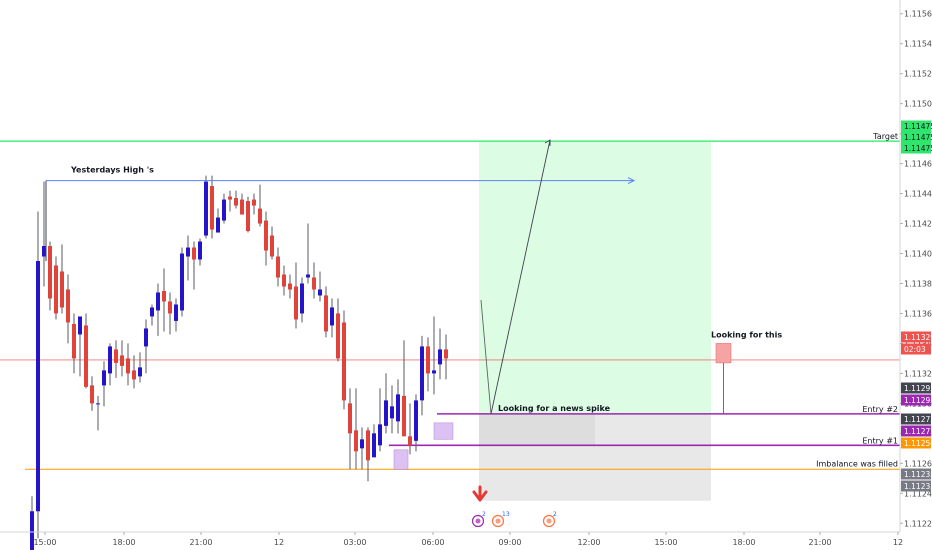 The height and width of the screenshot is (550, 932). Describe the element at coordinates (880, 440) in the screenshot. I see `entry1-label: Entry #1` at that location.